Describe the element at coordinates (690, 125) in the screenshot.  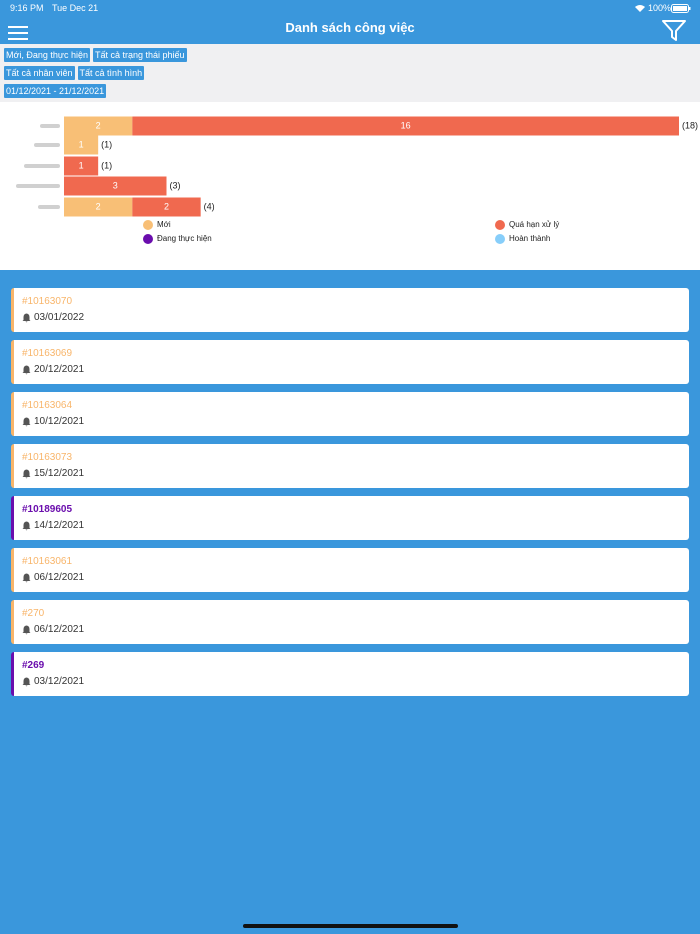
I see `total-label: (18)` at that location.